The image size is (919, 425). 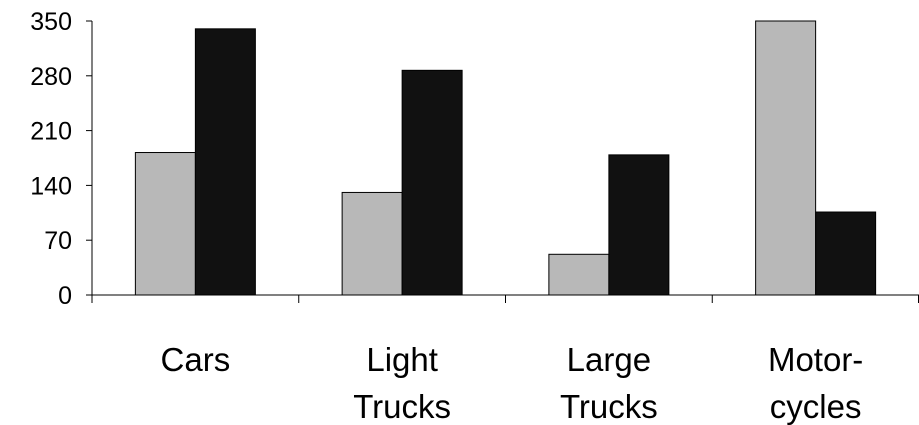 What do you see at coordinates (196, 359) in the screenshot?
I see `category-label: Cars` at bounding box center [196, 359].